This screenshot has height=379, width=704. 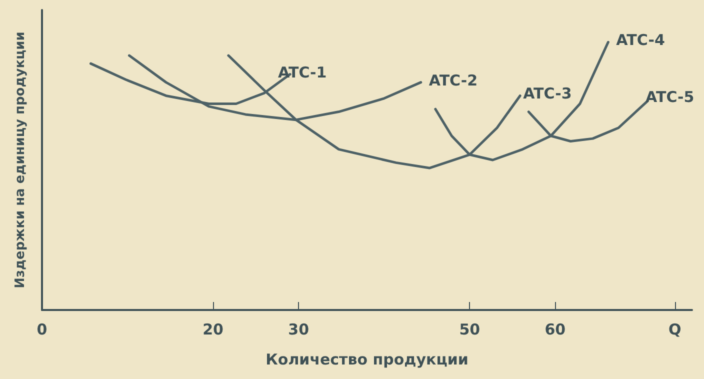 I want to click on y-axis-title: Издержки на единицу продукции, so click(x=20, y=160).